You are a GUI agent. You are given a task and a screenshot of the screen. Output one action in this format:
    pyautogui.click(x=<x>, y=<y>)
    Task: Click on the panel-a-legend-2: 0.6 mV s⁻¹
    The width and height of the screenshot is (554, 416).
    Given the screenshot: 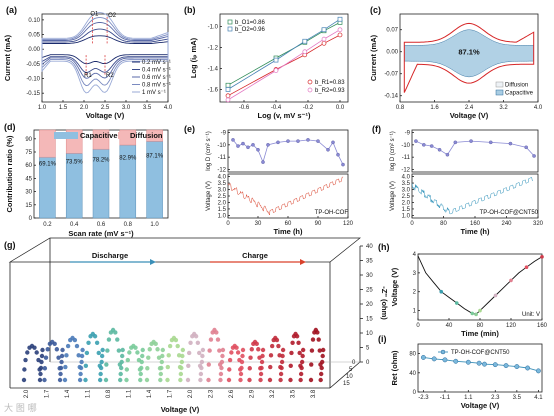 What is the action you would take?
    pyautogui.click(x=156, y=78)
    